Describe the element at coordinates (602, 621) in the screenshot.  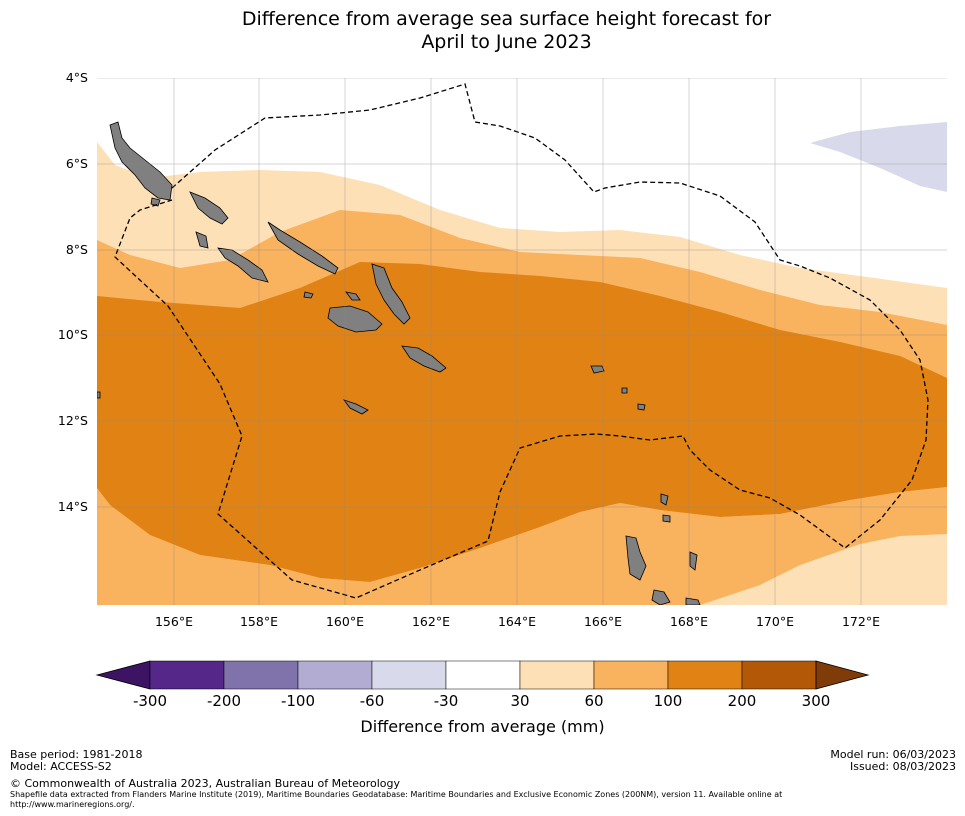
I see `lon-label-166E: 166°E` at that location.